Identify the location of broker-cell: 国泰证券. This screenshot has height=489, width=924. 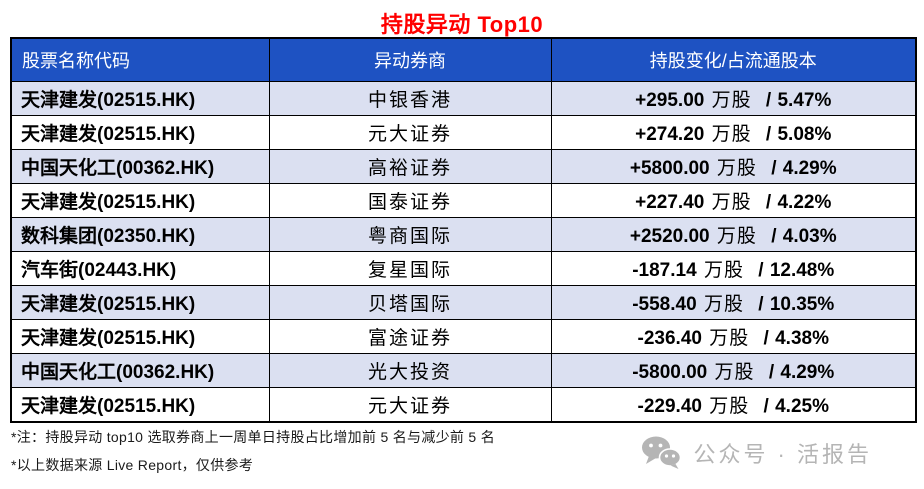
(410, 200).